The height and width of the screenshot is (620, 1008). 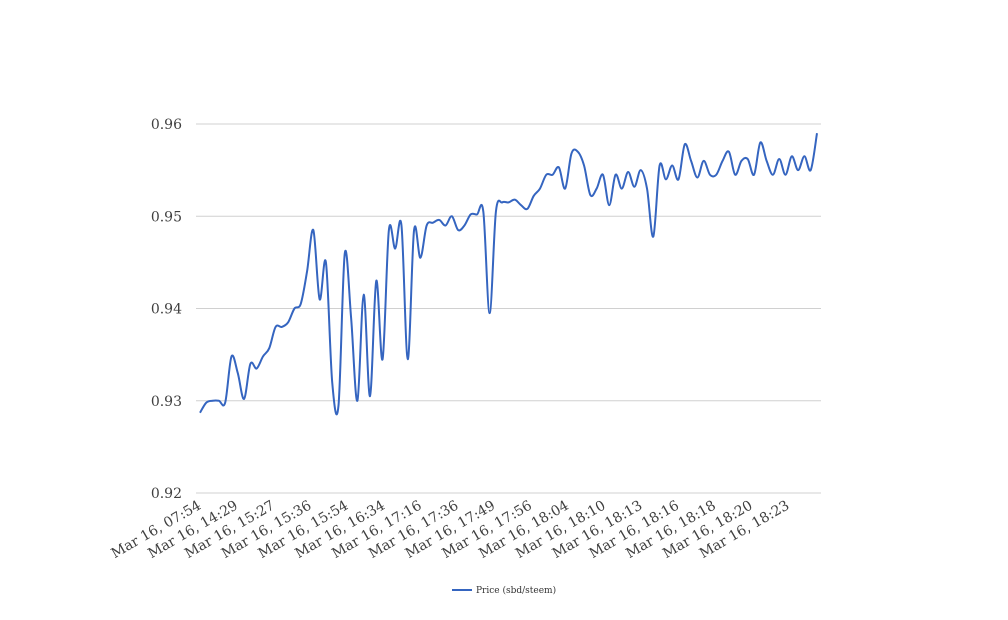 What do you see at coordinates (516, 590) in the screenshot?
I see `legend-label: Price (sbd/steem)` at bounding box center [516, 590].